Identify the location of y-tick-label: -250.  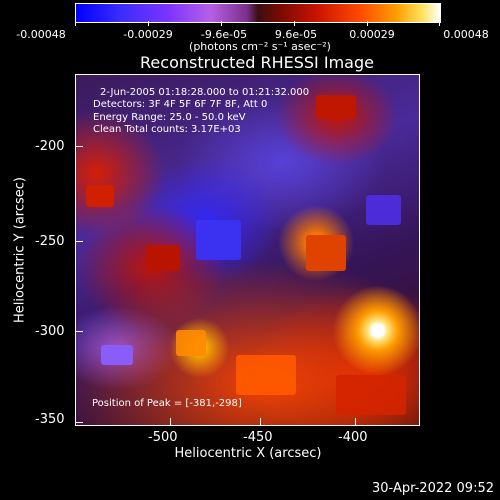
(50, 241).